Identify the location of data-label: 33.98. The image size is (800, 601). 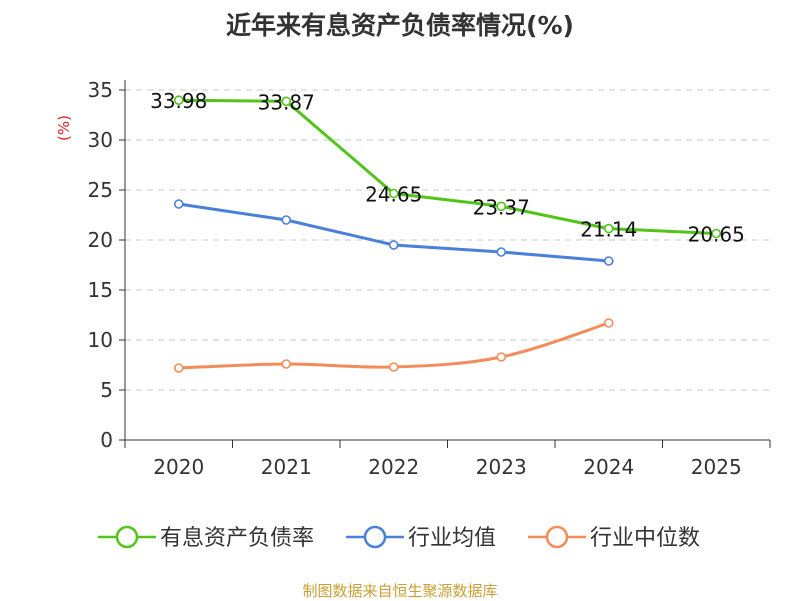
(178, 101).